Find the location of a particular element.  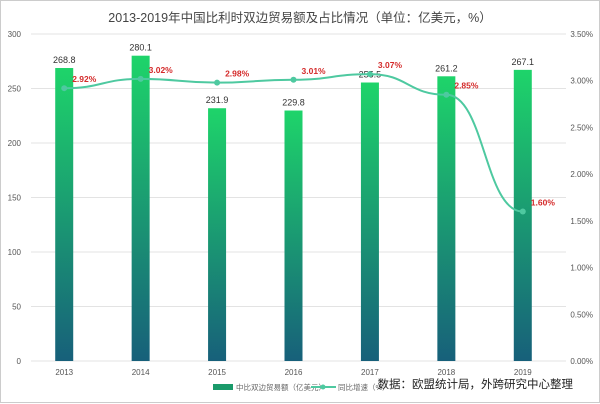

line-label: 2.85% is located at coordinates (466, 86).